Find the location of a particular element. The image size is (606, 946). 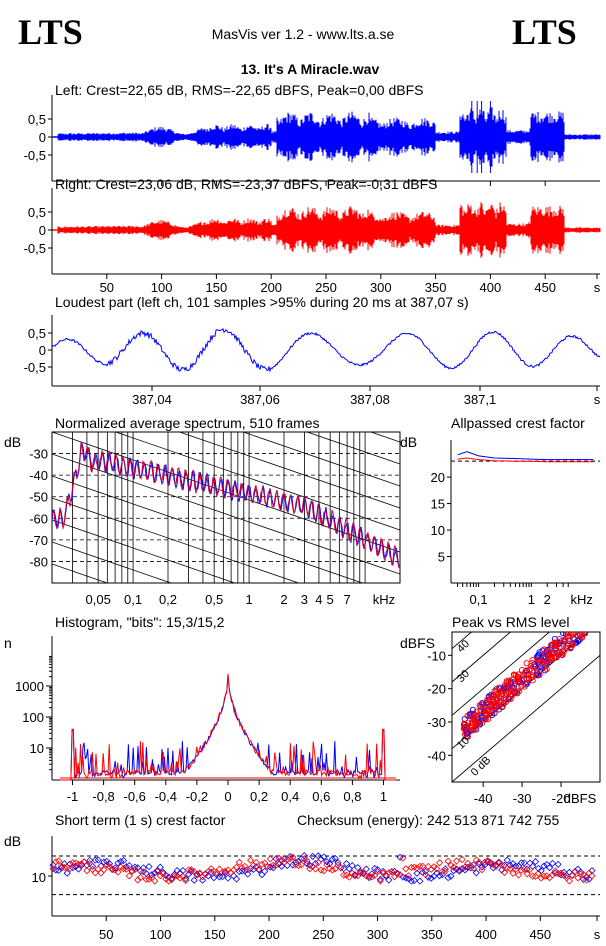

short-crest-x-tick-label: 300 is located at coordinates (378, 934).